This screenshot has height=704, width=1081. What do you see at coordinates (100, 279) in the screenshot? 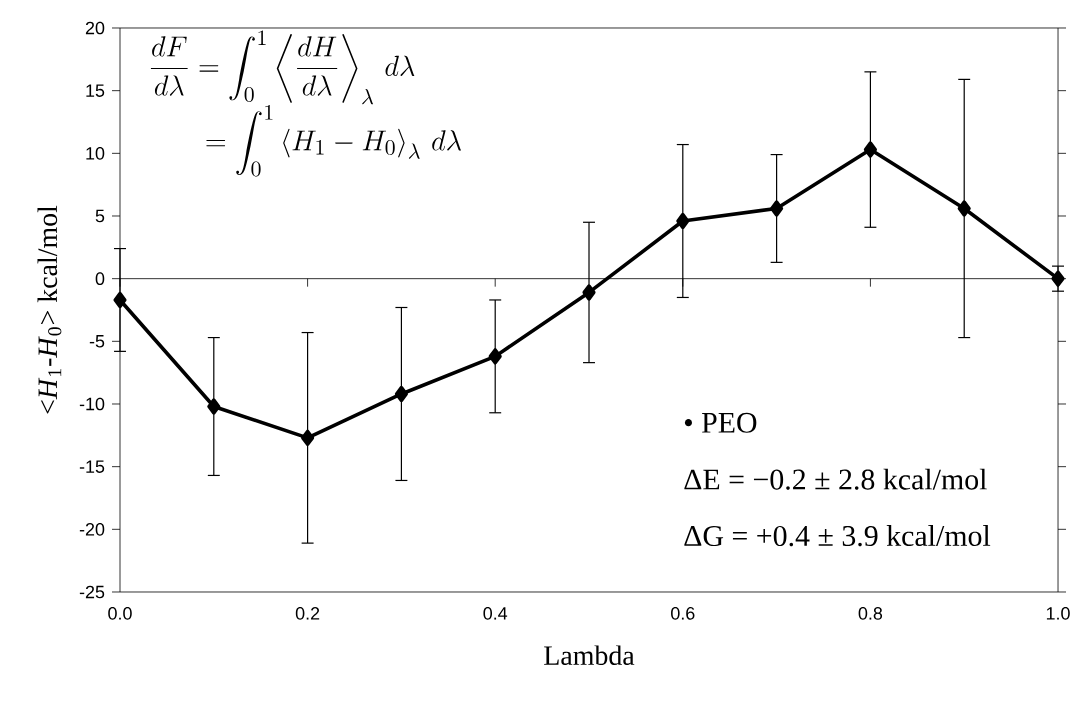
I see `y-tick-label: 0` at bounding box center [100, 279].